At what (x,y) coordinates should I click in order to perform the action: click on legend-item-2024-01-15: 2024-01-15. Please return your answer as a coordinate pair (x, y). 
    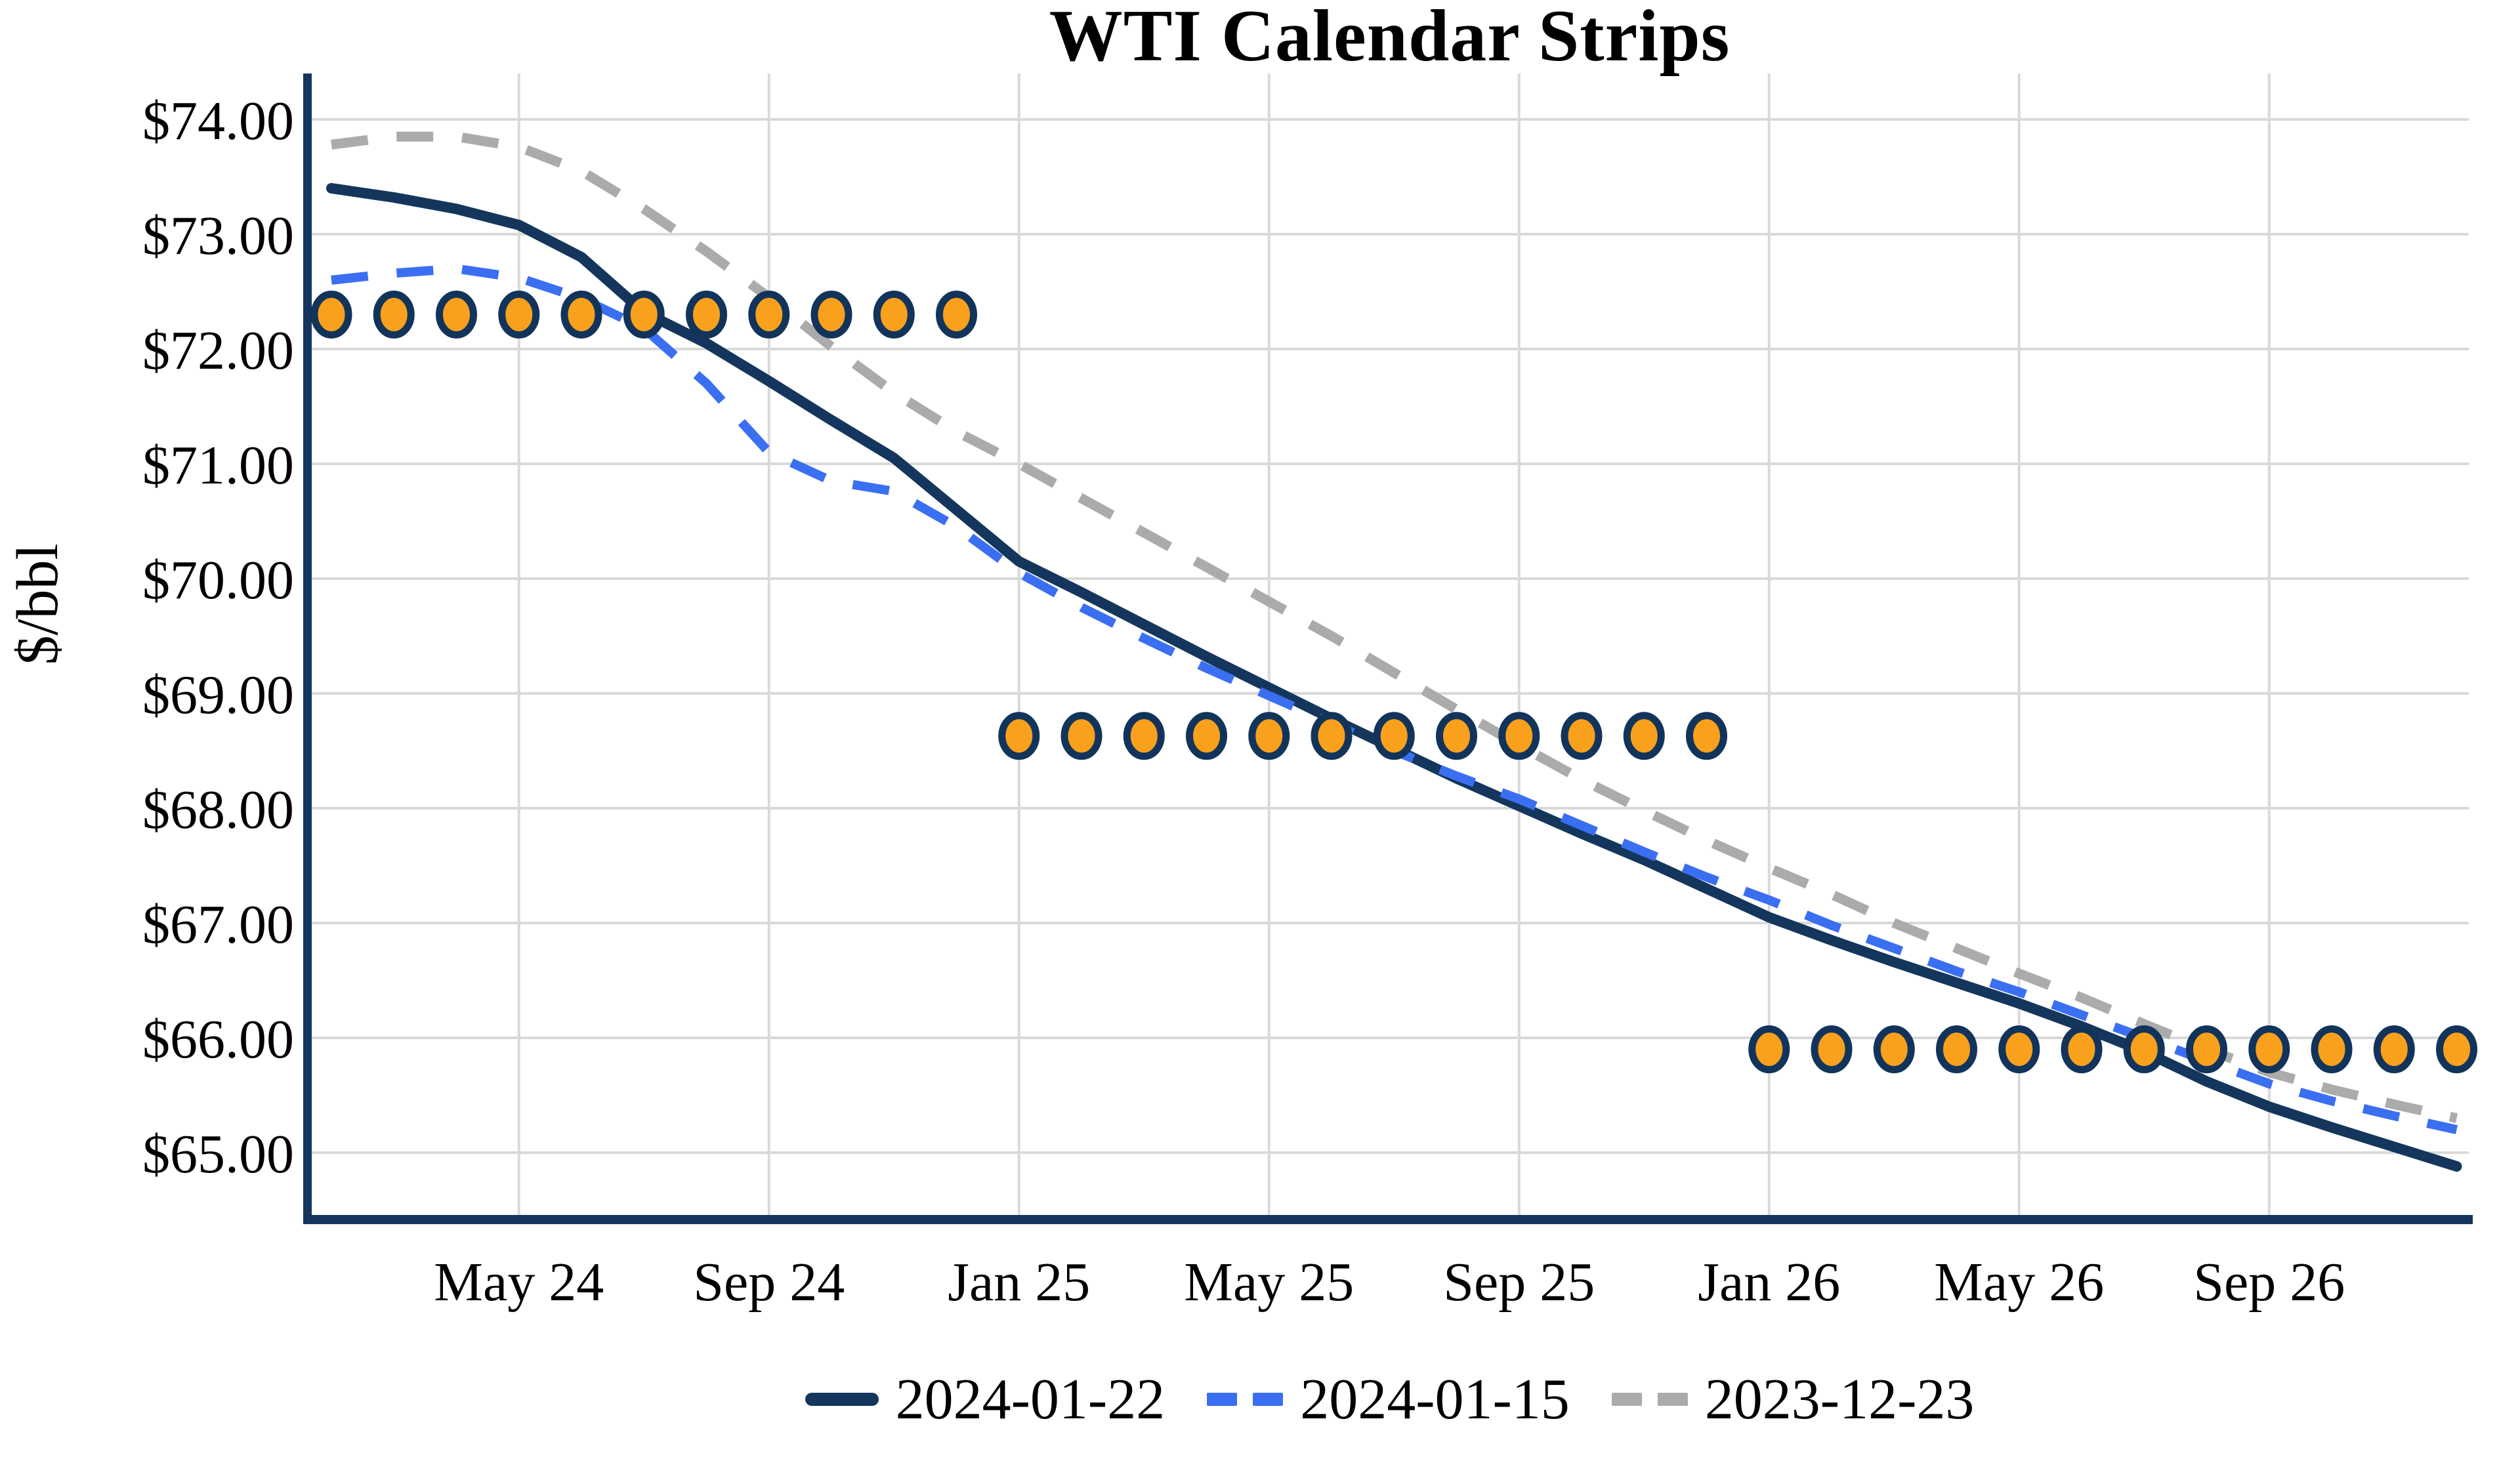
    Looking at the image, I should click on (1388, 1400).